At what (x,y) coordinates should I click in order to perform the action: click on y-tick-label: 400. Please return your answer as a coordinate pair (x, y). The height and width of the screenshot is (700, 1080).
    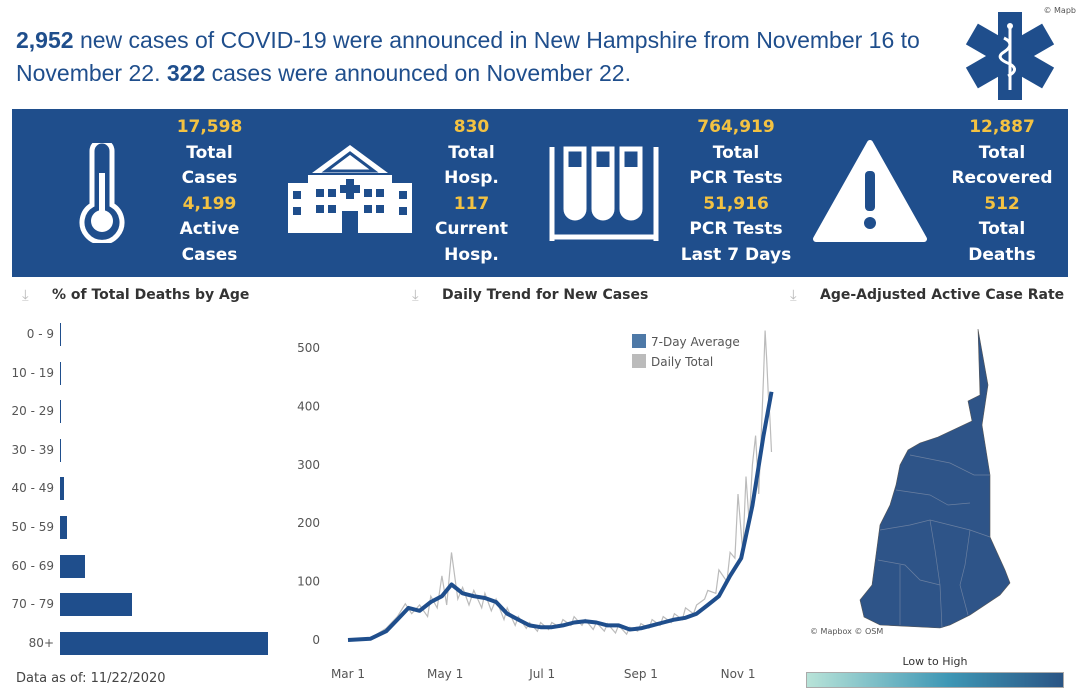
    Looking at the image, I should click on (308, 406).